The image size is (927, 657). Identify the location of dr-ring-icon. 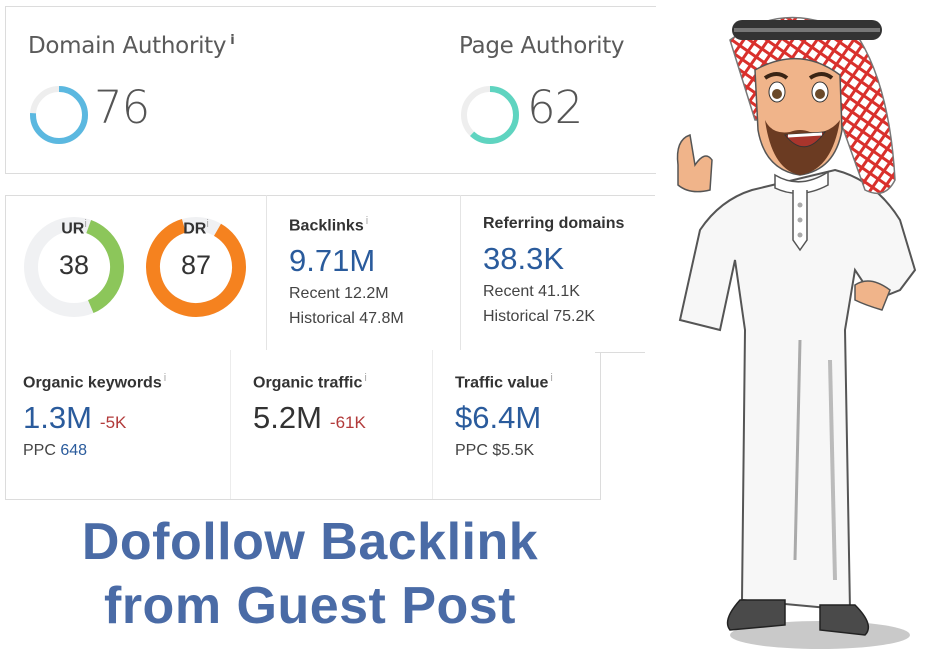
(196, 267).